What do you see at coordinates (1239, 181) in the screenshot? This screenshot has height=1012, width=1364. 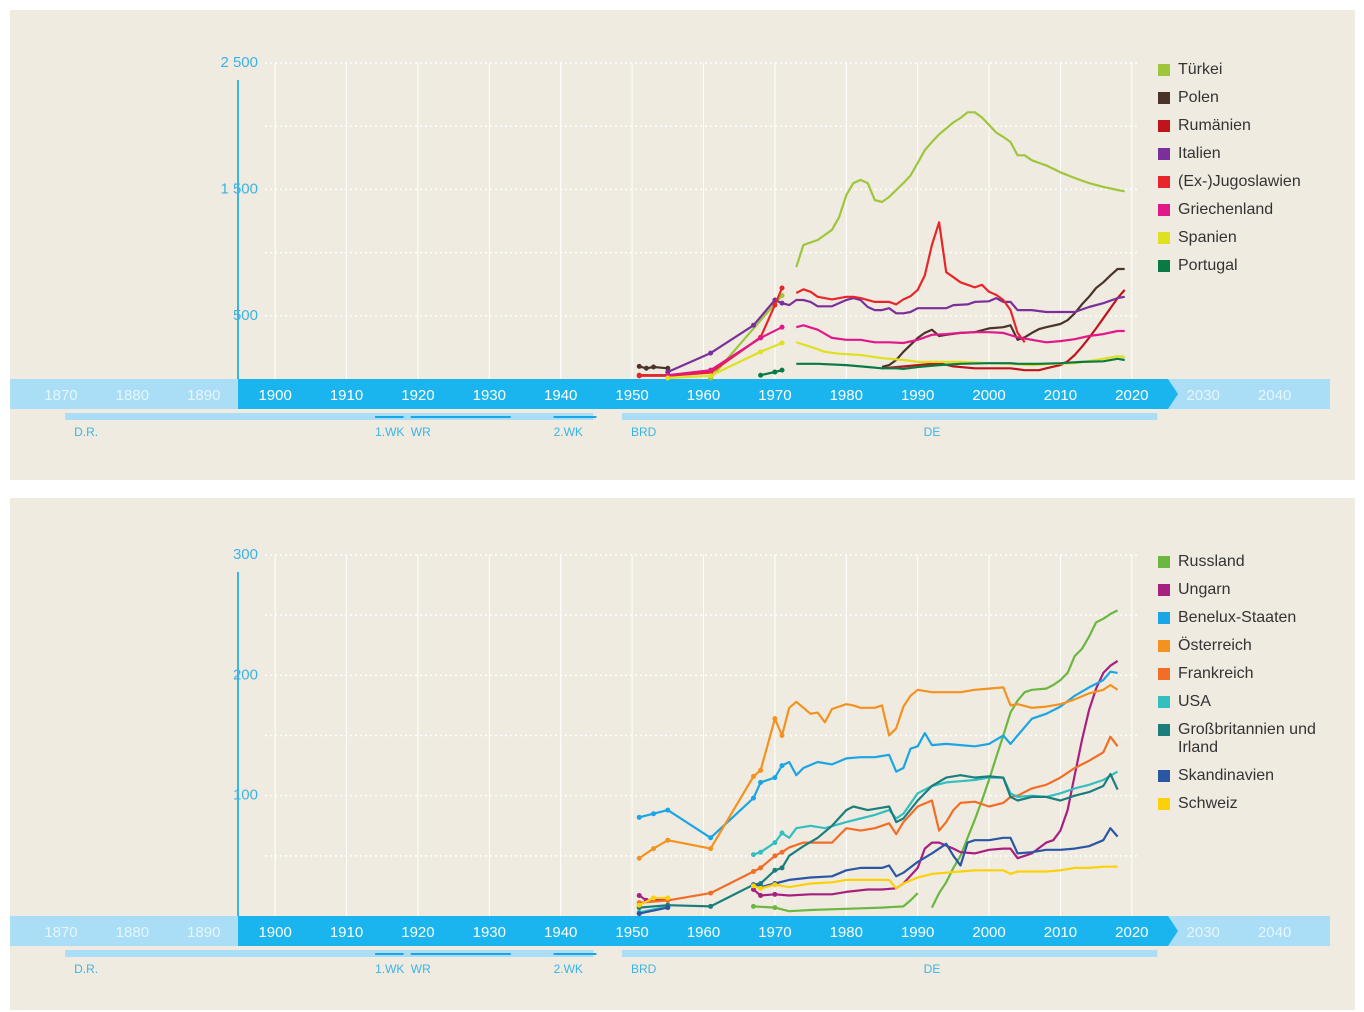 I see `legend-label: (Ex-)Jugoslawien` at bounding box center [1239, 181].